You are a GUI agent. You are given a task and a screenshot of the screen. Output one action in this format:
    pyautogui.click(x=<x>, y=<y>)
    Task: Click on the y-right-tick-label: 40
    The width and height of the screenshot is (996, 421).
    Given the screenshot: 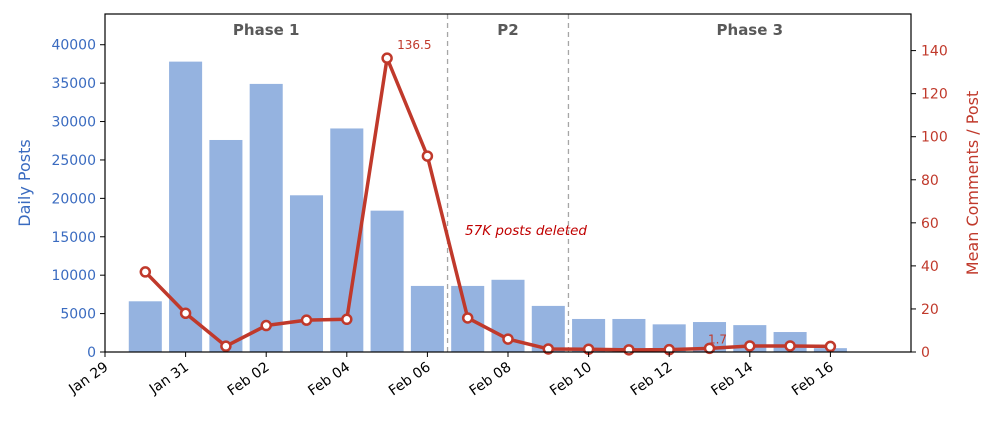 What is the action you would take?
    pyautogui.click(x=930, y=267)
    